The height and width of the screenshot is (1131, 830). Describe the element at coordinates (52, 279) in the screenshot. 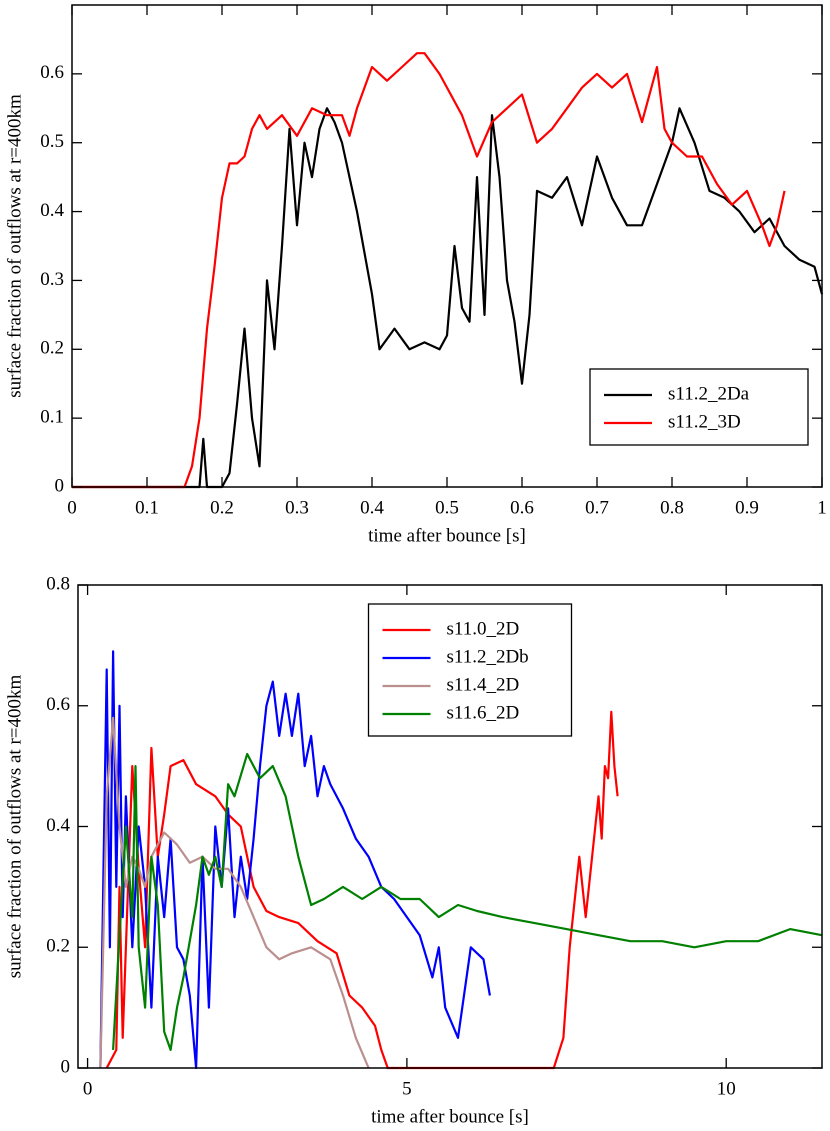

I see `y-tick-label: 0.3` at that location.